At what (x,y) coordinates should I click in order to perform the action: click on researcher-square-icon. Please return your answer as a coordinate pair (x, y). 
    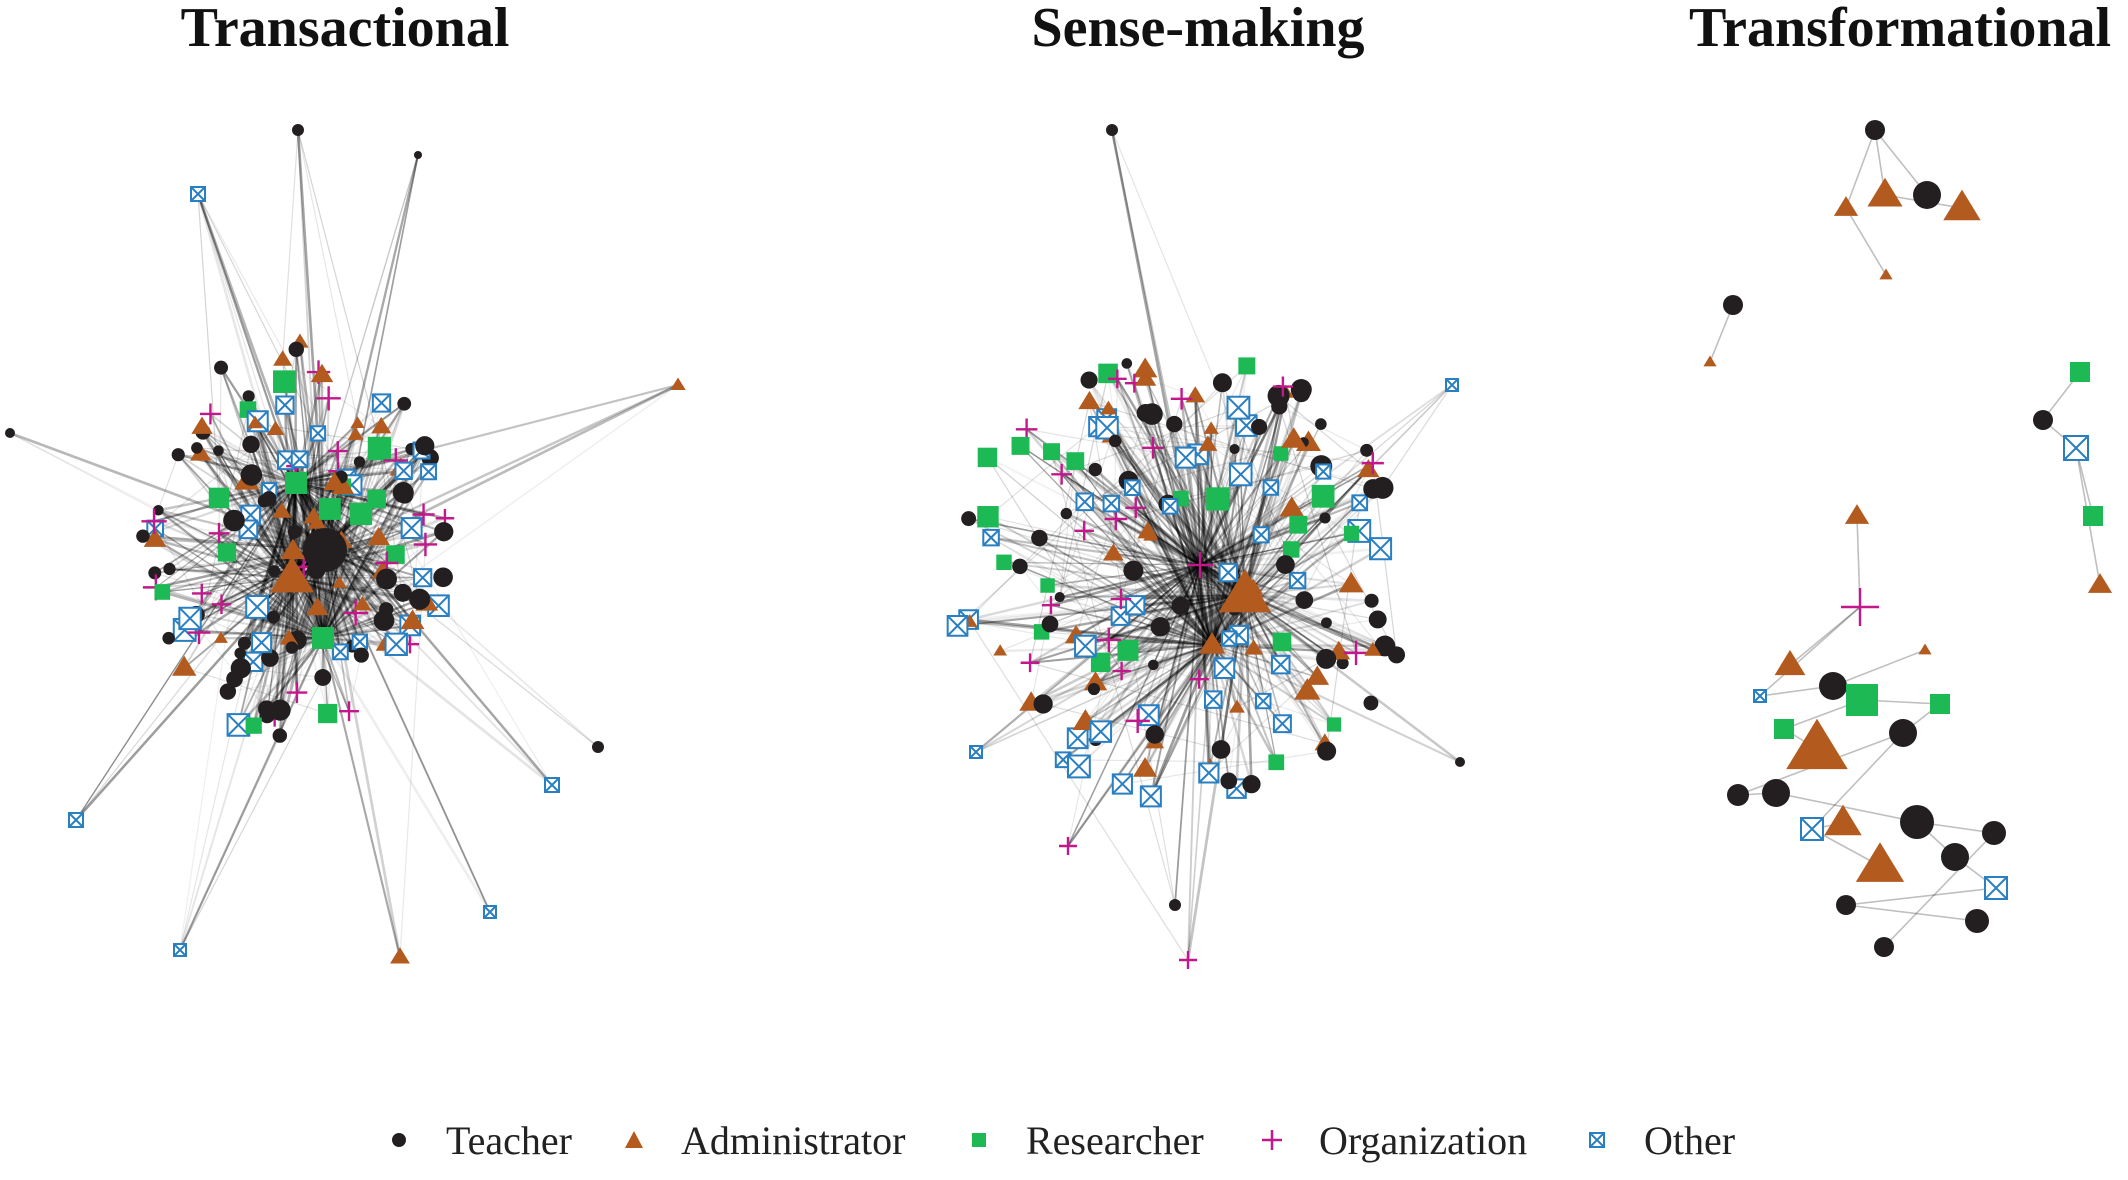
    Looking at the image, I should click on (979, 1140).